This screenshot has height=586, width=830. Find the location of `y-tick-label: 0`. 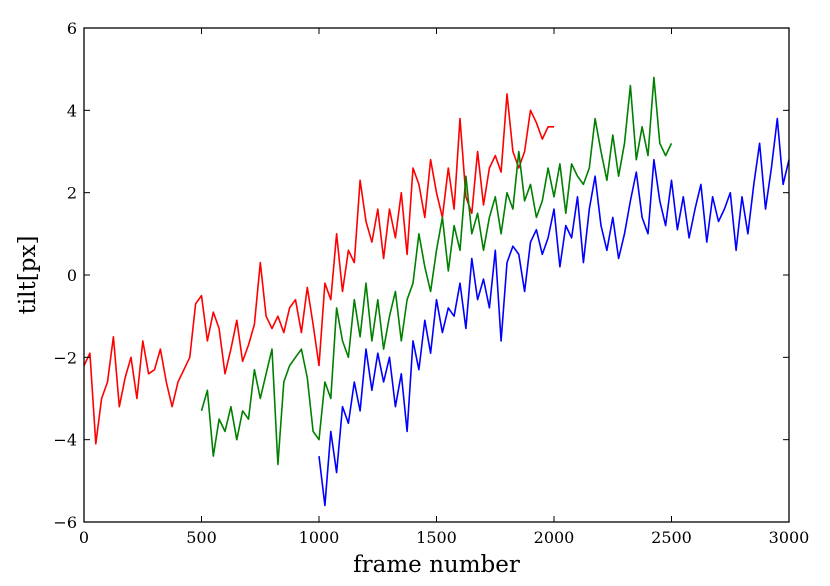

y-tick-label: 0 is located at coordinates (72, 275).